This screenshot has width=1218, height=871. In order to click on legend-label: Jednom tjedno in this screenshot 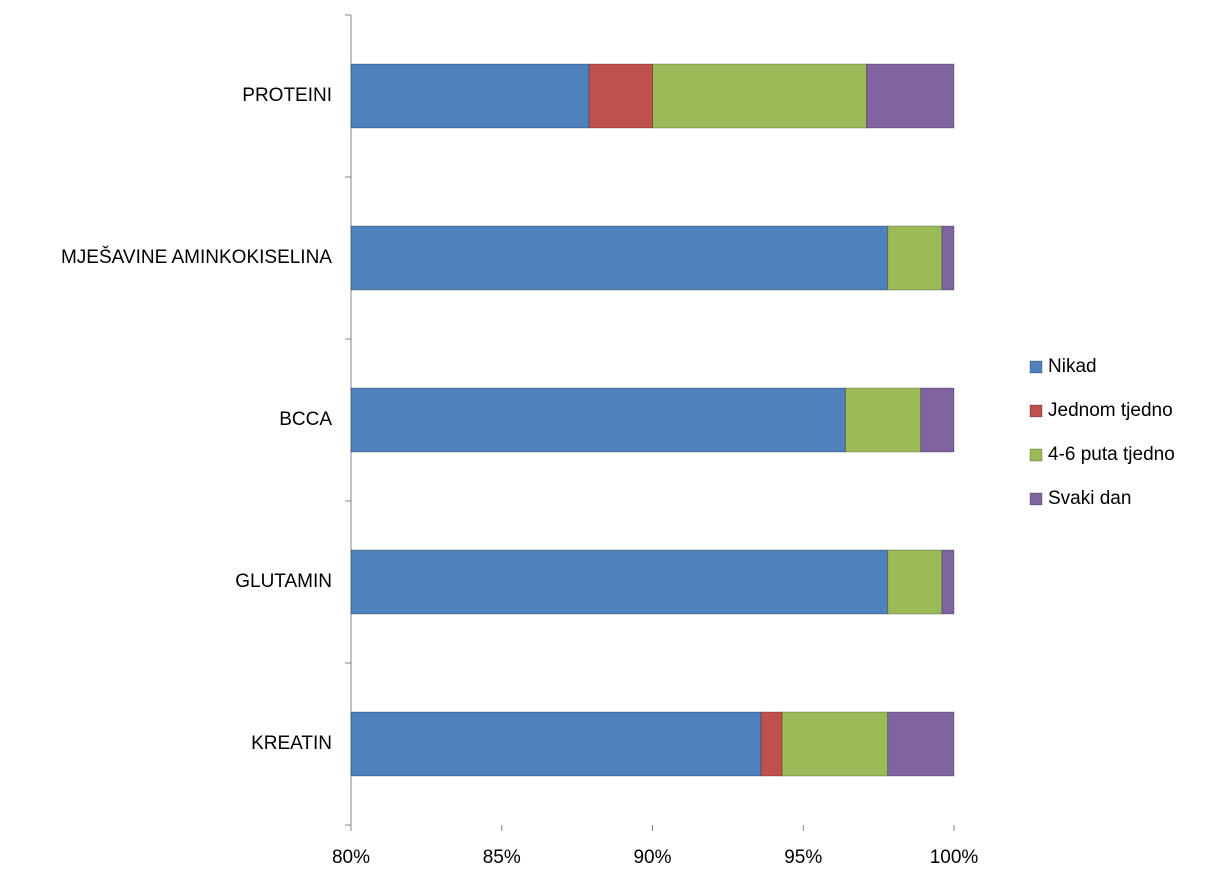, I will do `click(1110, 410)`.